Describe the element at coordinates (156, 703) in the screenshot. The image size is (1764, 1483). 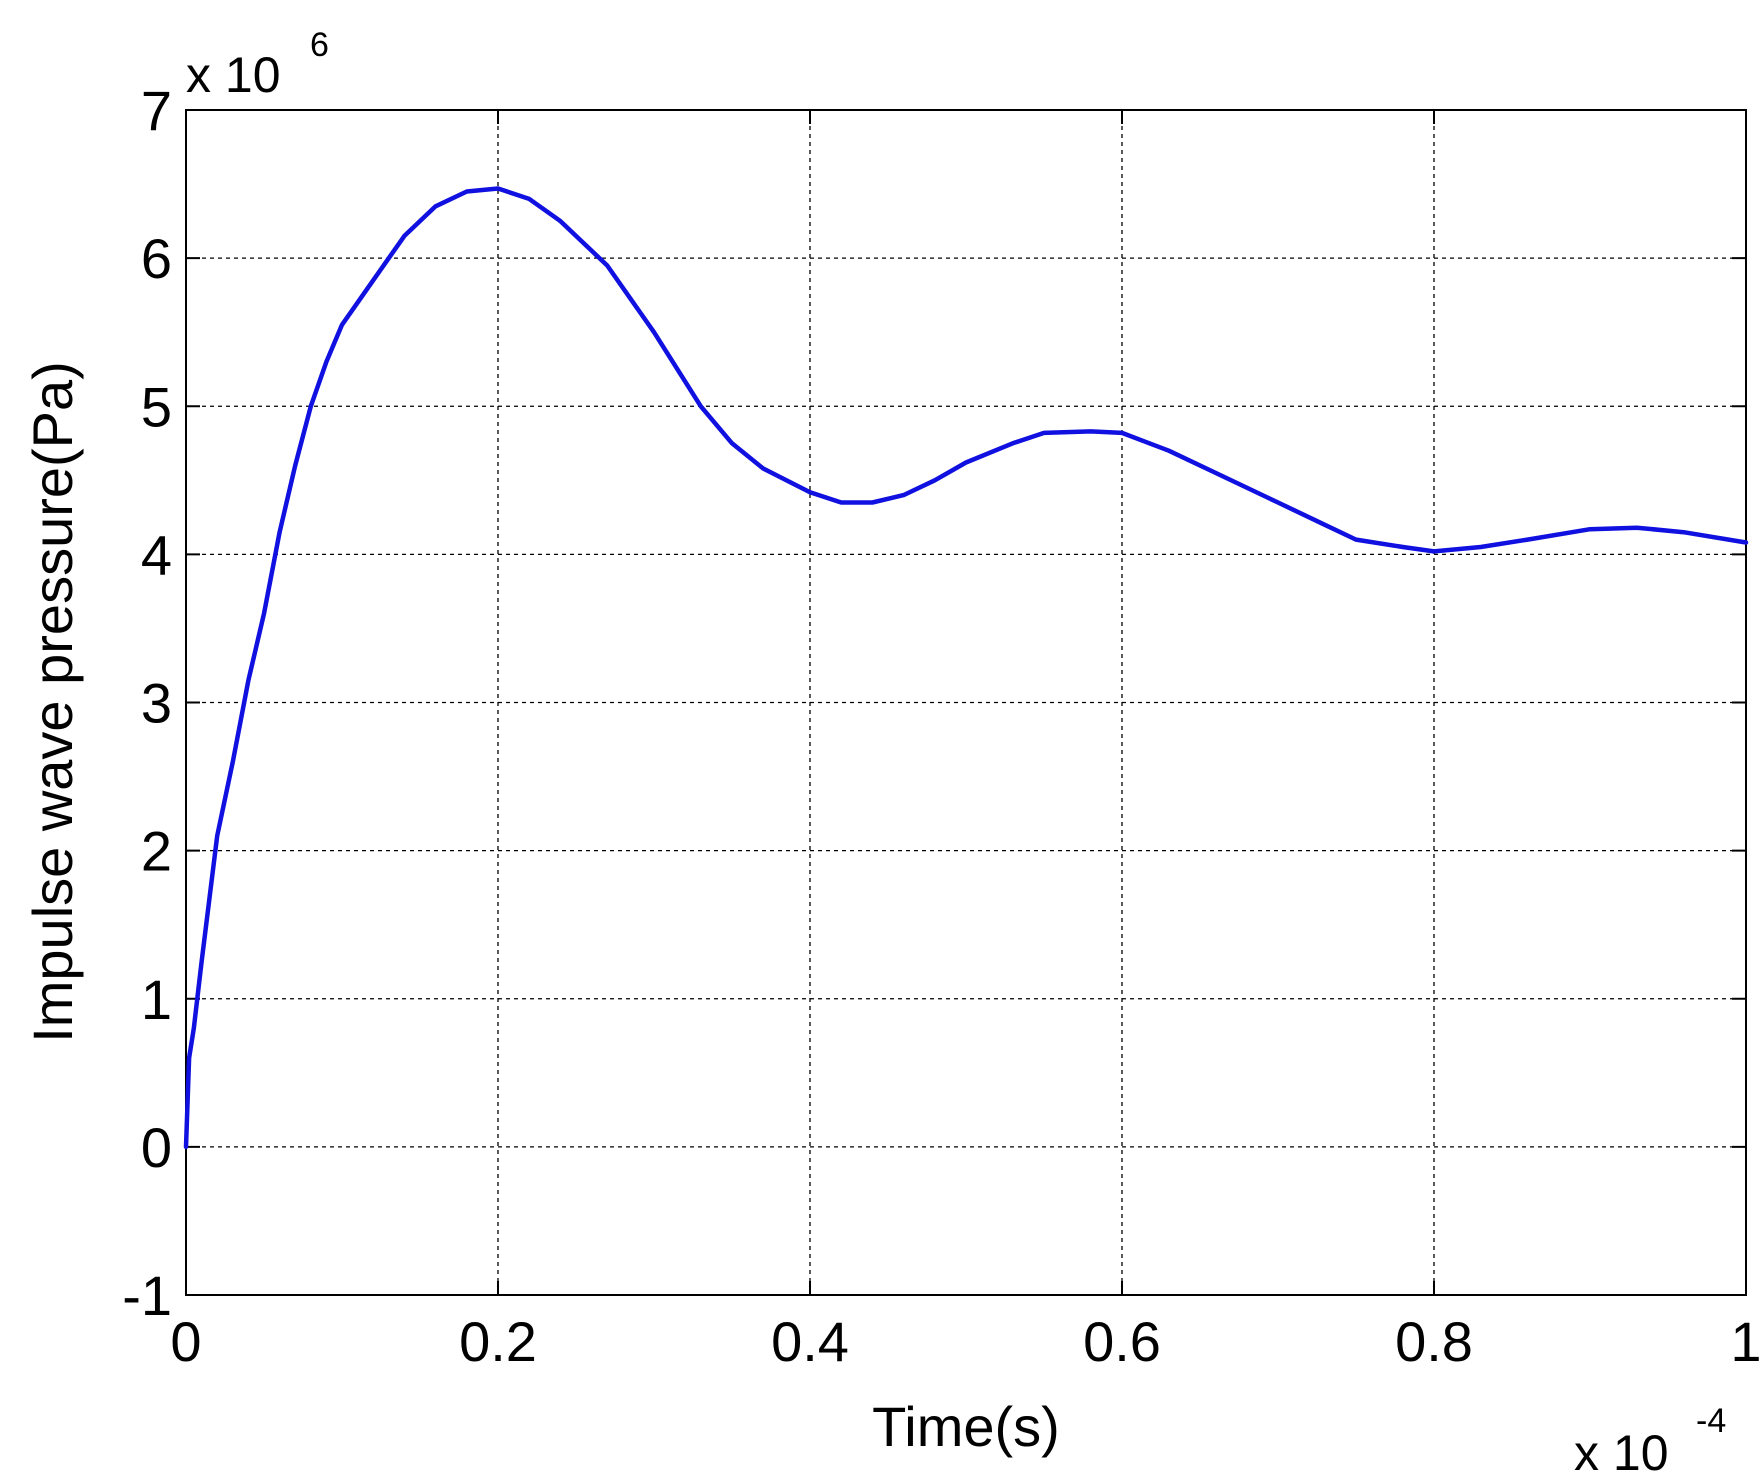
I see `y-tick-label: 3` at that location.